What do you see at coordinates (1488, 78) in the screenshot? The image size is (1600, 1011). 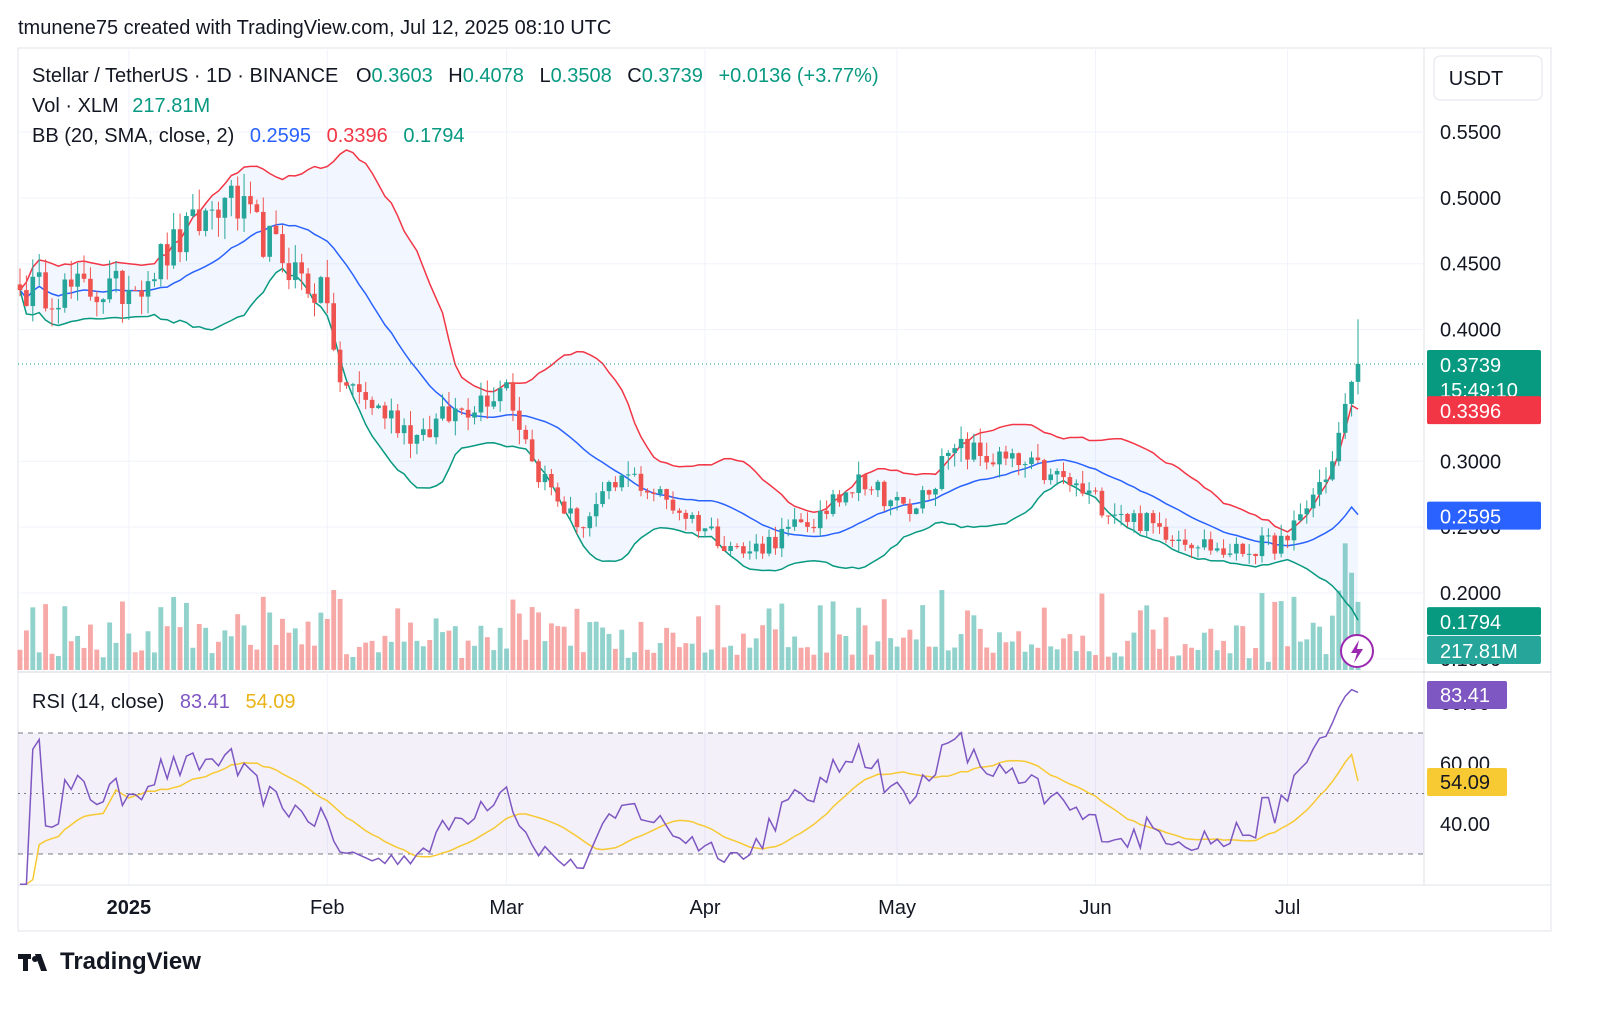 I see `currency-button: USDT` at bounding box center [1488, 78].